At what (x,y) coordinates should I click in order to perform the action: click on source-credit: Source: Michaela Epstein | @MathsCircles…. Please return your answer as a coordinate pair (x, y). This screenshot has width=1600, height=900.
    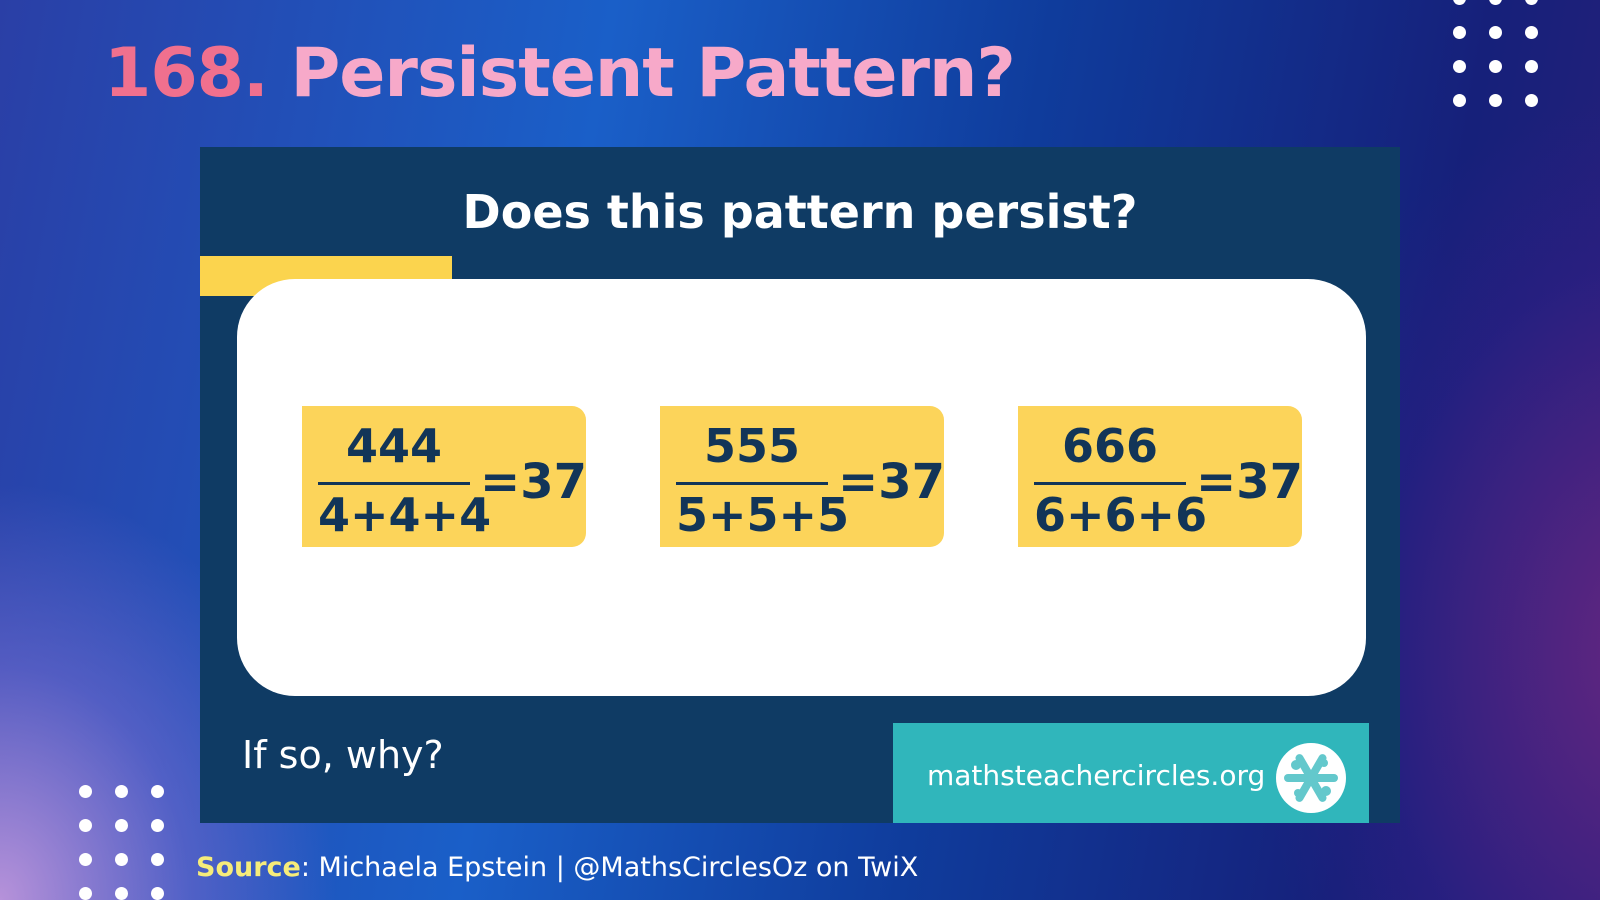
    Looking at the image, I should click on (557, 867).